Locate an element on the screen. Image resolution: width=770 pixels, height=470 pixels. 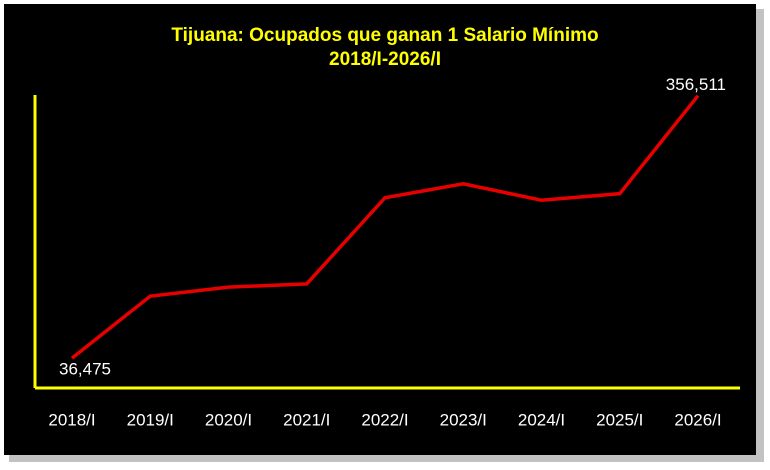
x-tick-label: 2019/I is located at coordinates (150, 419).